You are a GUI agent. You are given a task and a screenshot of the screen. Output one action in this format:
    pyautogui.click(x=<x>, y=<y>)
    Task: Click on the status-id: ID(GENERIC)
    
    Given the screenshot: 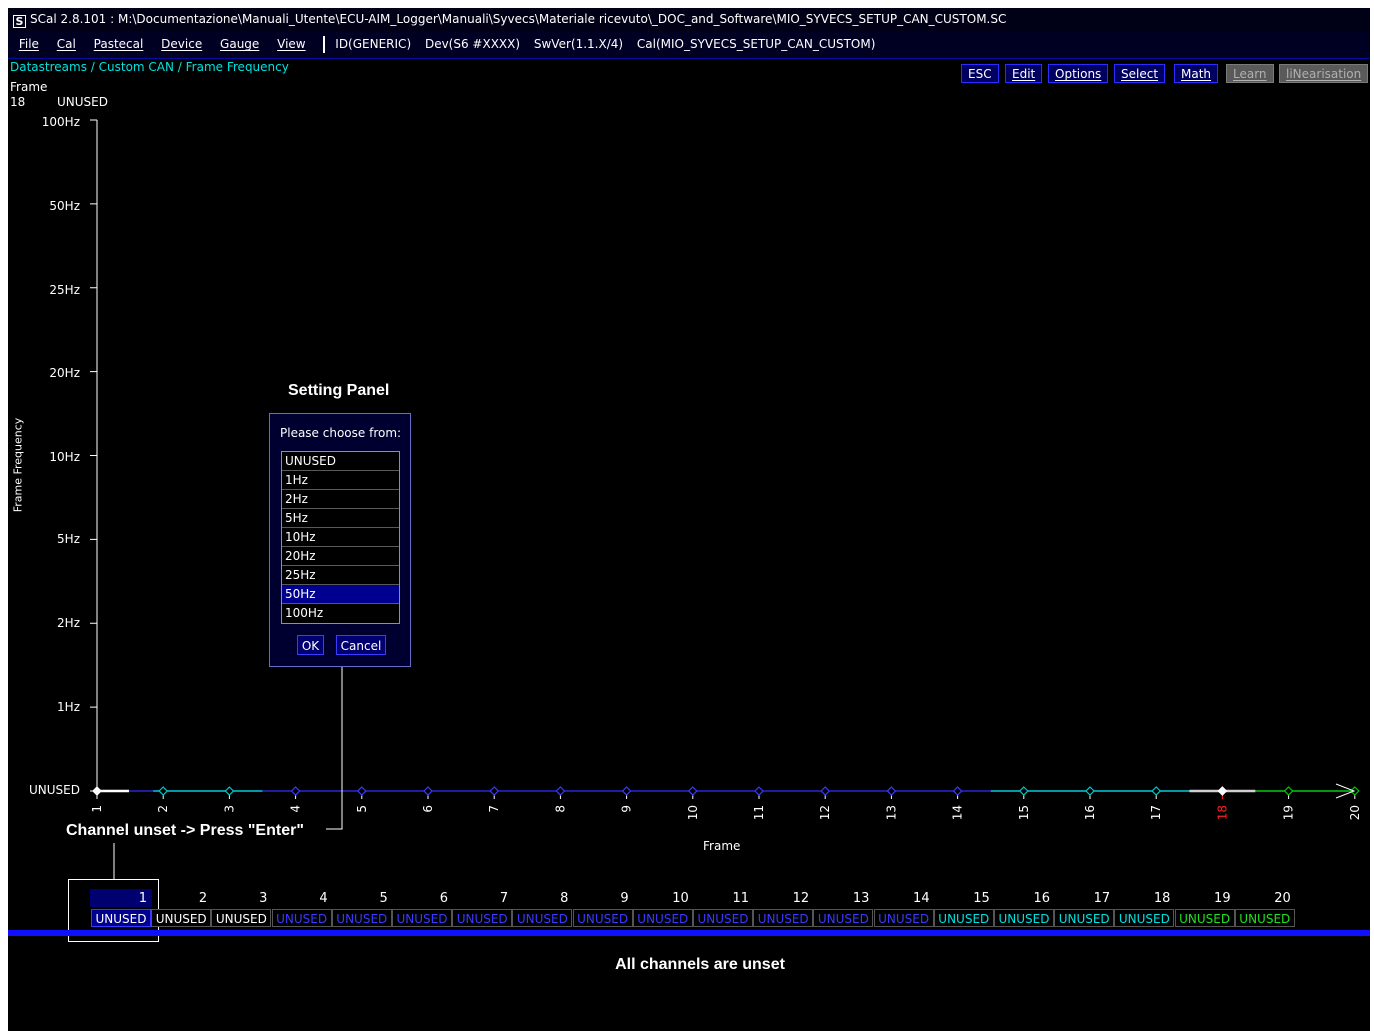 What is the action you would take?
    pyautogui.click(x=373, y=44)
    